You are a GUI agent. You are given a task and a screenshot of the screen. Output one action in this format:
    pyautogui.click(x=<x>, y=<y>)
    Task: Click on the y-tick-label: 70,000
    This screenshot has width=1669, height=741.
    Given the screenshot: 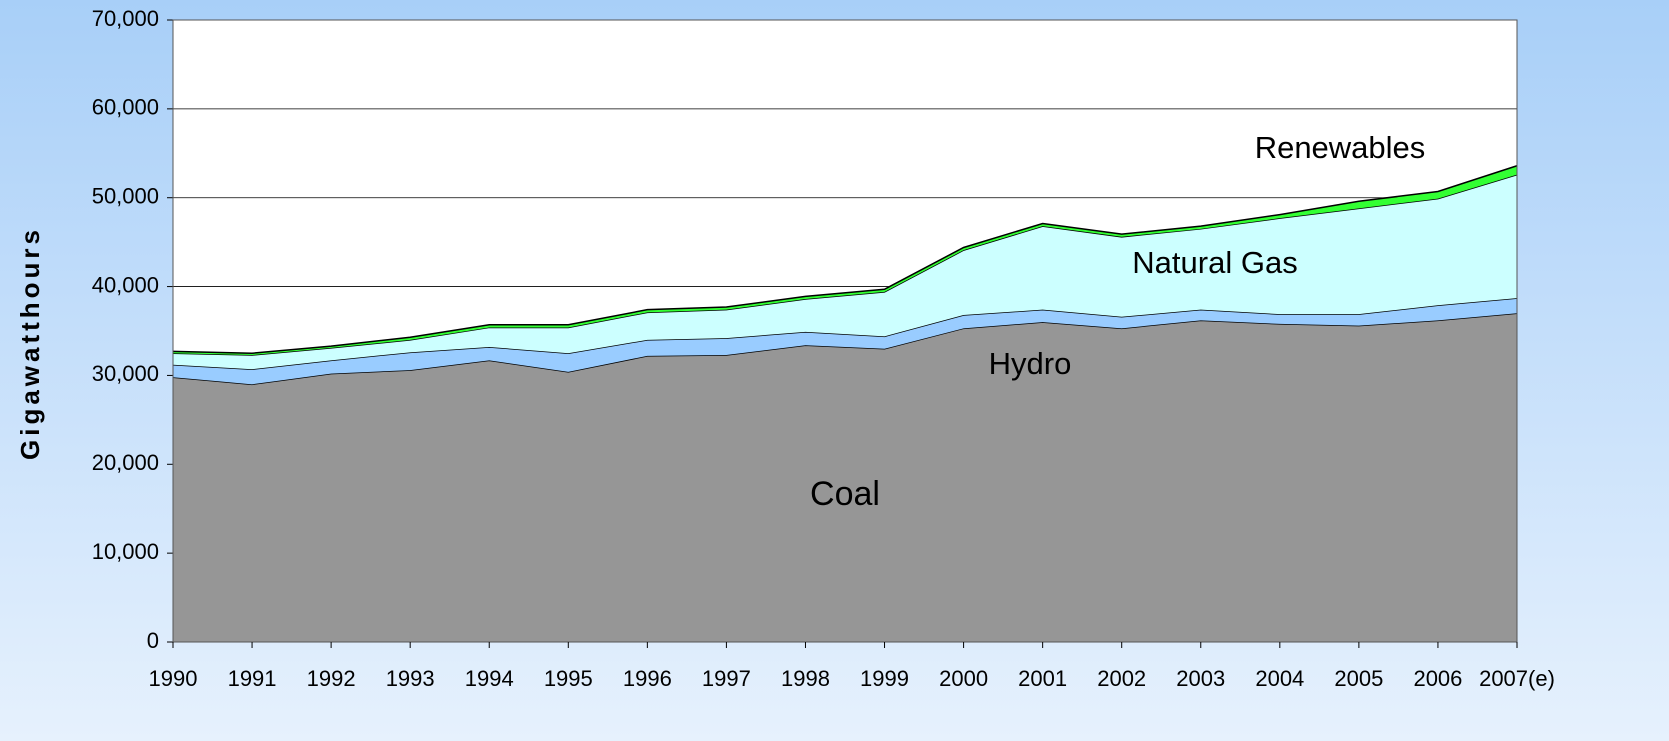 What is the action you would take?
    pyautogui.click(x=125, y=18)
    